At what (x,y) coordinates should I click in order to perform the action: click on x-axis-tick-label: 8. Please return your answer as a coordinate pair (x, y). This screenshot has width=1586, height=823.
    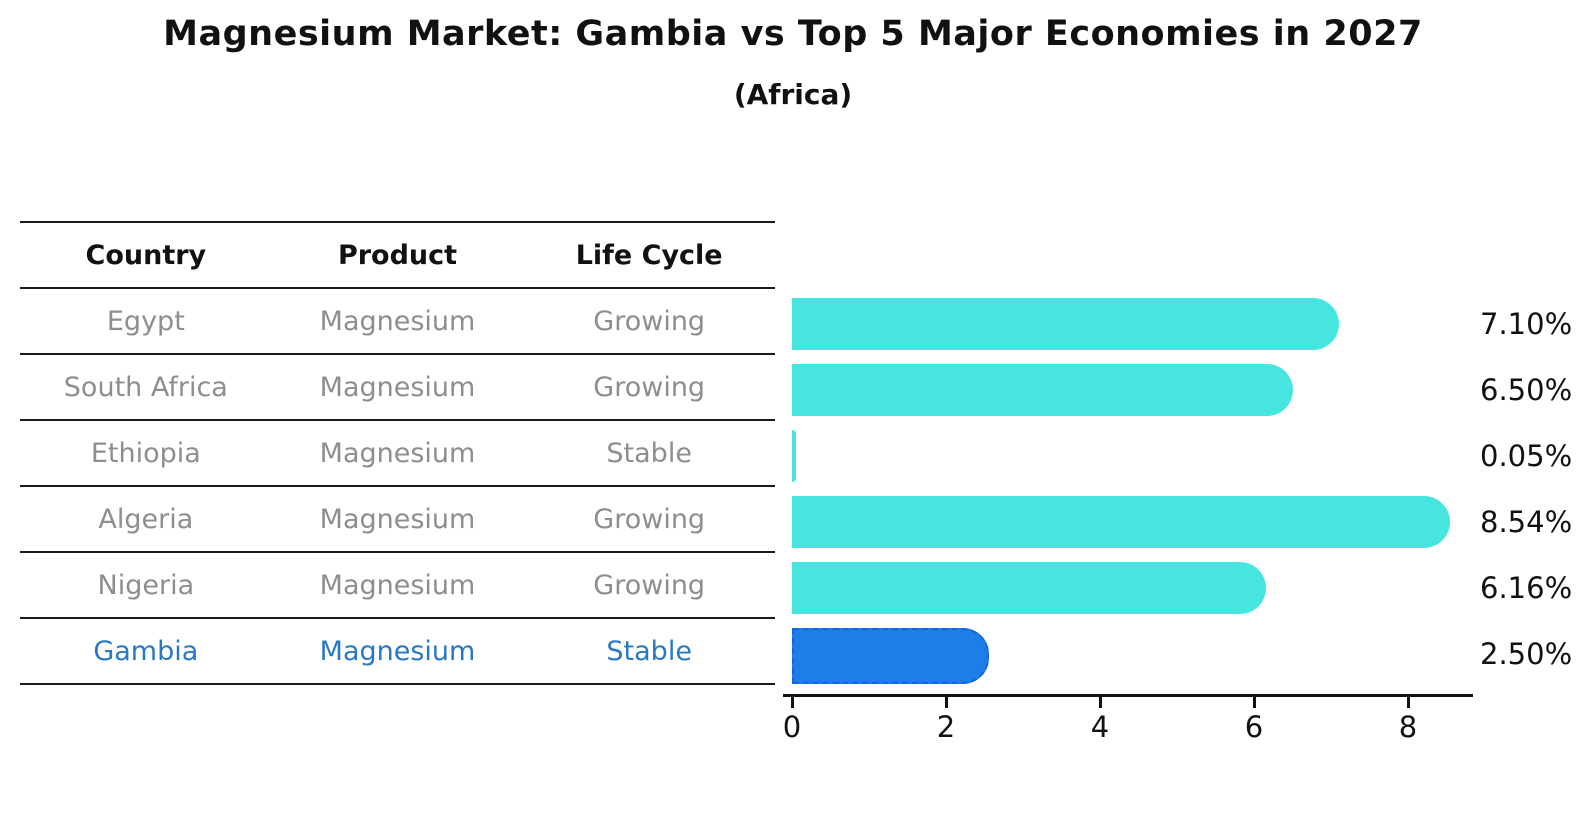
    Looking at the image, I should click on (1408, 727).